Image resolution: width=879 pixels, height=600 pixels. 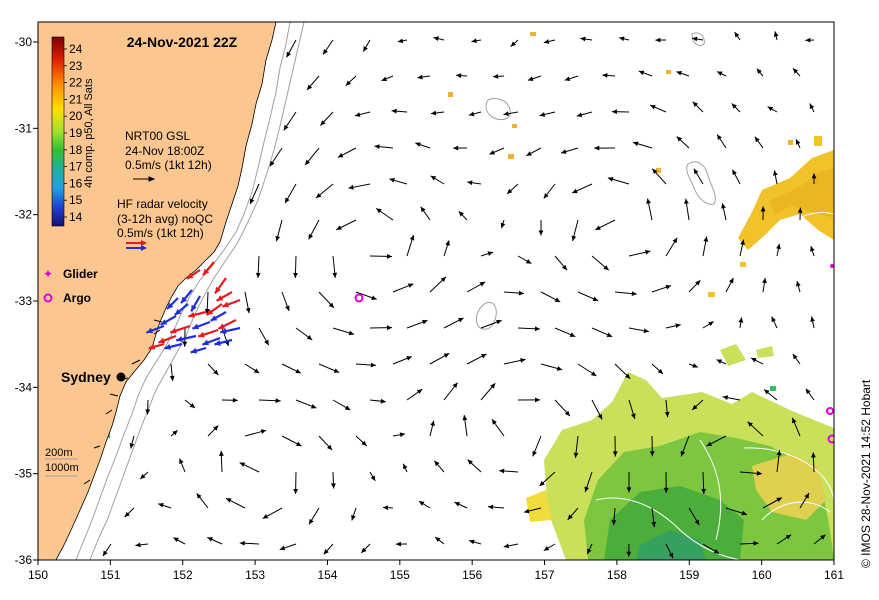 What do you see at coordinates (76, 183) in the screenshot?
I see `colorbar-tick-label: 16` at bounding box center [76, 183].